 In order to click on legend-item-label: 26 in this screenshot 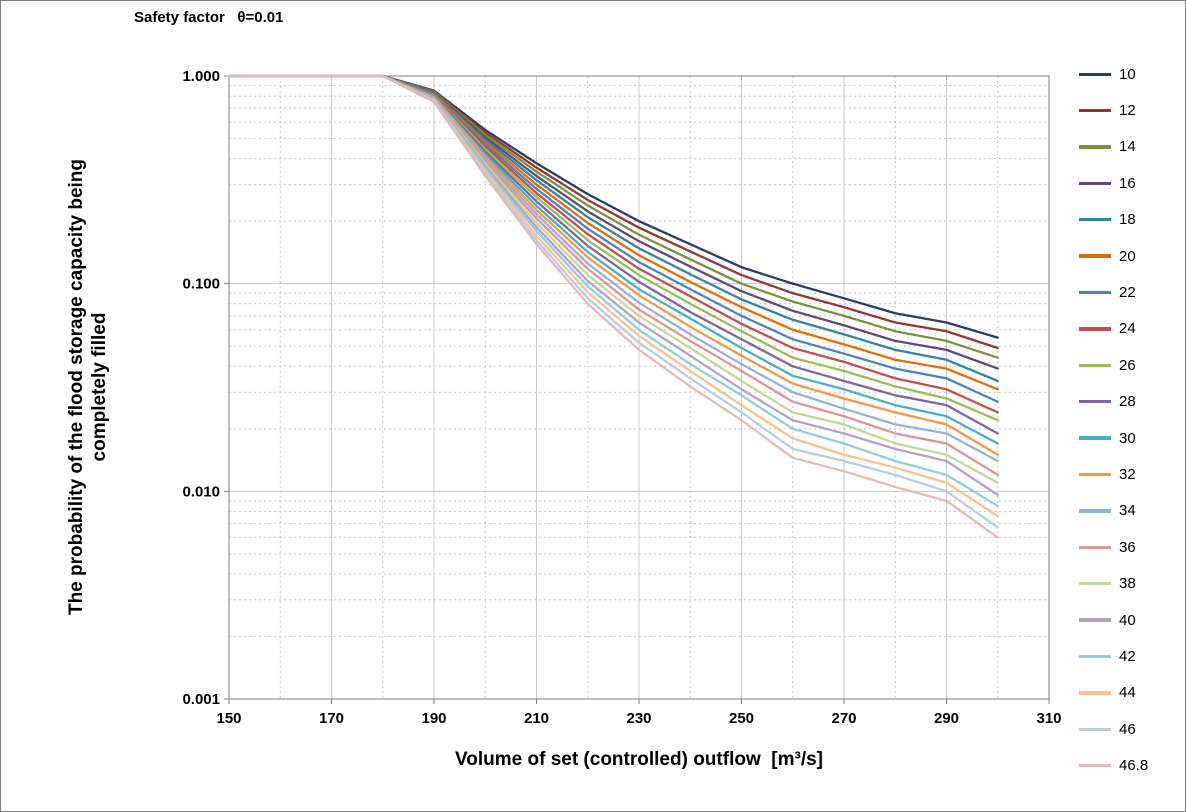, I will do `click(1127, 365)`.